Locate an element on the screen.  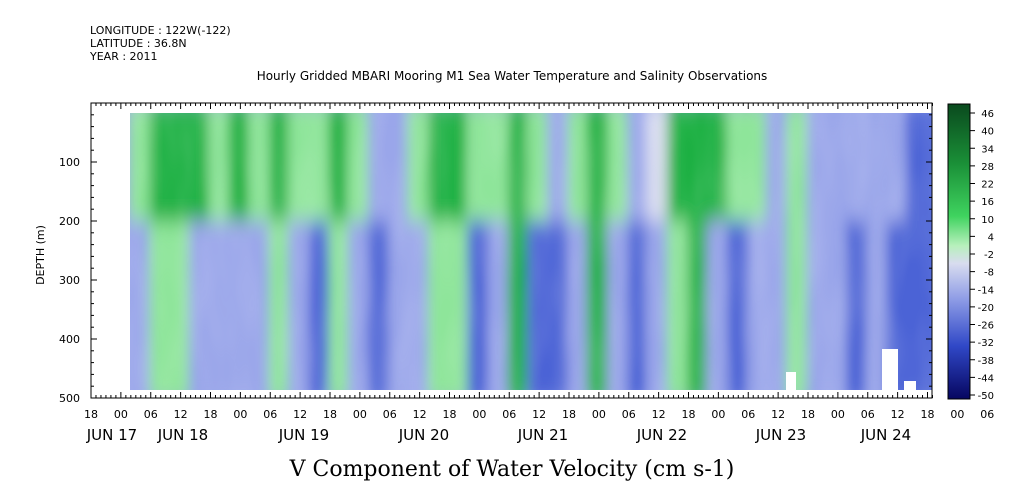
y-tick-label: 400 is located at coordinates (69, 339).